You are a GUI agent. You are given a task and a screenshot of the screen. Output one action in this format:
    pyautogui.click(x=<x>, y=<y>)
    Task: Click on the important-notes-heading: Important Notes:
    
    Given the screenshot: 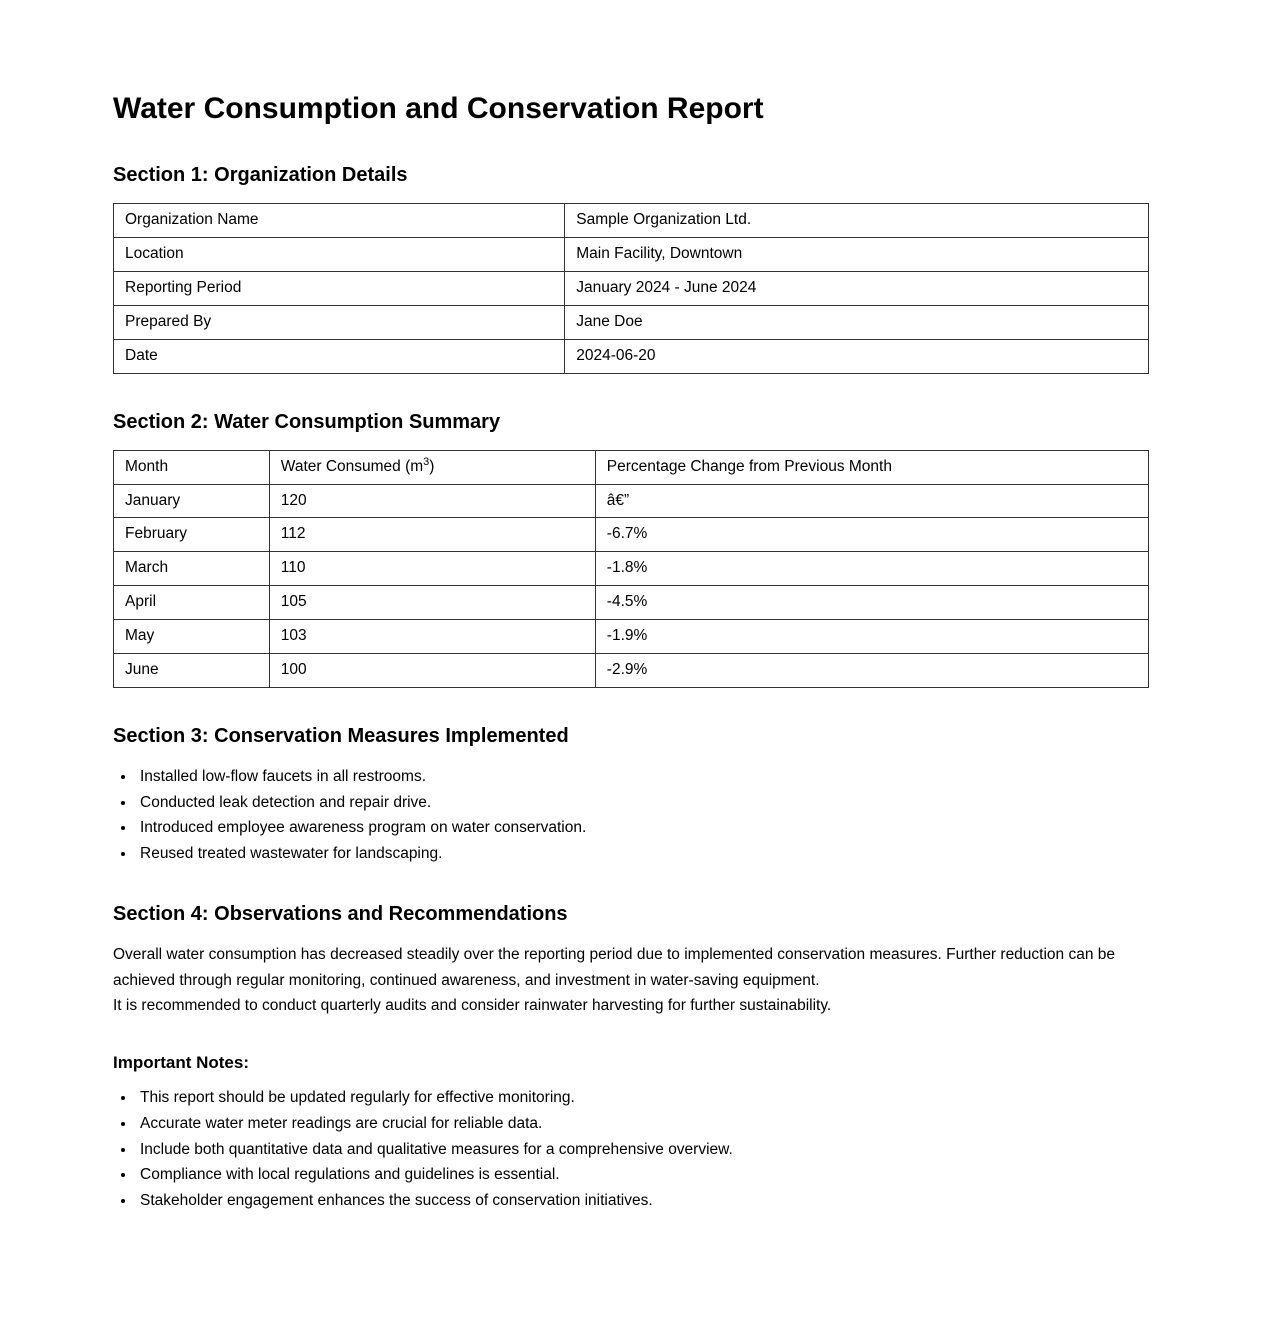 What is the action you would take?
    pyautogui.click(x=181, y=1062)
    